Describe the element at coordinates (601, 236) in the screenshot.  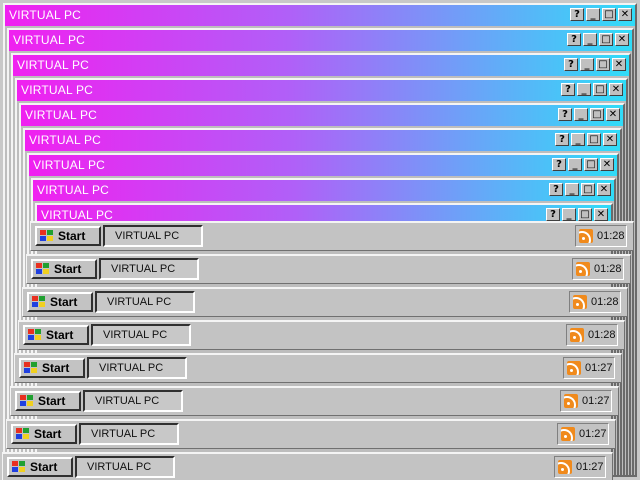
I see `system-tray: 01:28` at that location.